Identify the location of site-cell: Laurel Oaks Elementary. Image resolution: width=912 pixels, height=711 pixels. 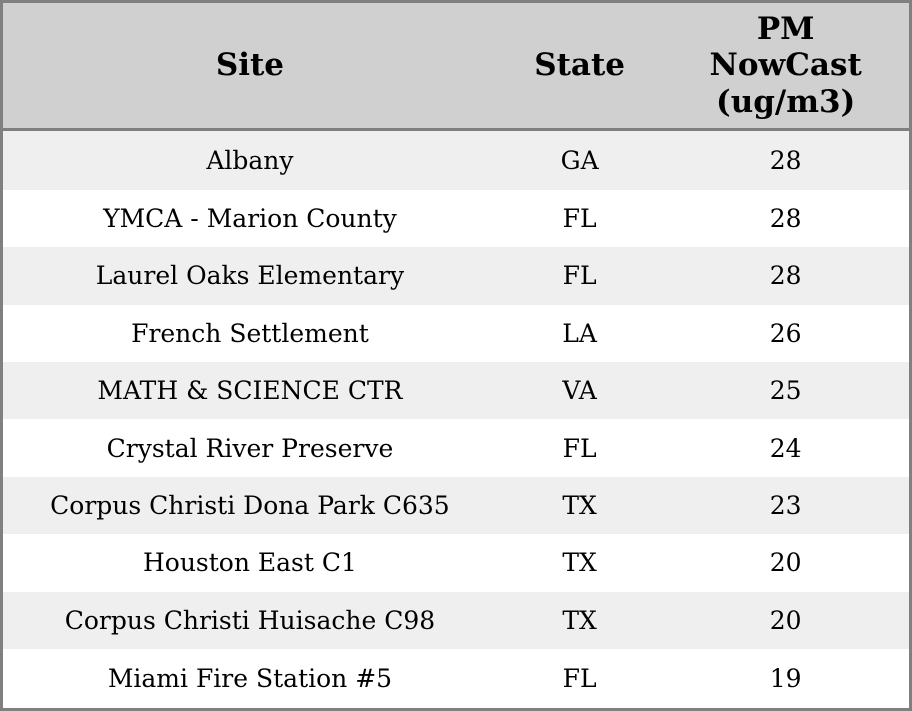
(250, 276).